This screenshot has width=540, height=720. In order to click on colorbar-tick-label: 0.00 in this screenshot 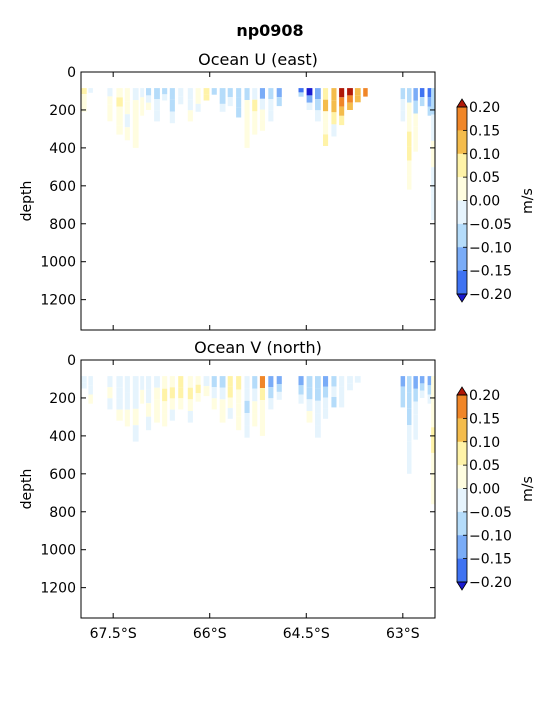, I will do `click(484, 202)`.